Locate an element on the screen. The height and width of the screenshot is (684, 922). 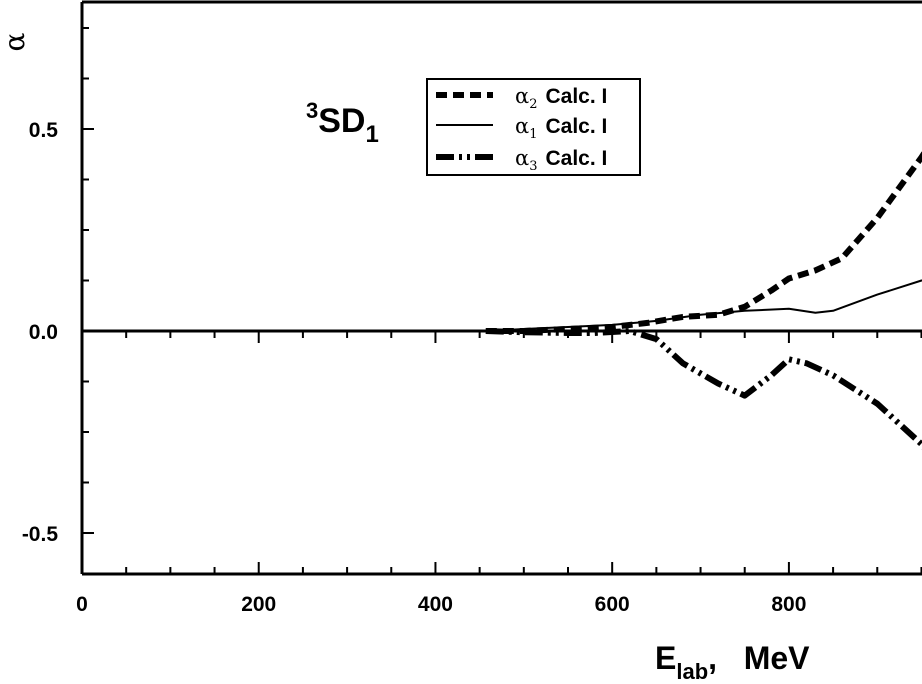
x-tick-label: 800 is located at coordinates (788, 604).